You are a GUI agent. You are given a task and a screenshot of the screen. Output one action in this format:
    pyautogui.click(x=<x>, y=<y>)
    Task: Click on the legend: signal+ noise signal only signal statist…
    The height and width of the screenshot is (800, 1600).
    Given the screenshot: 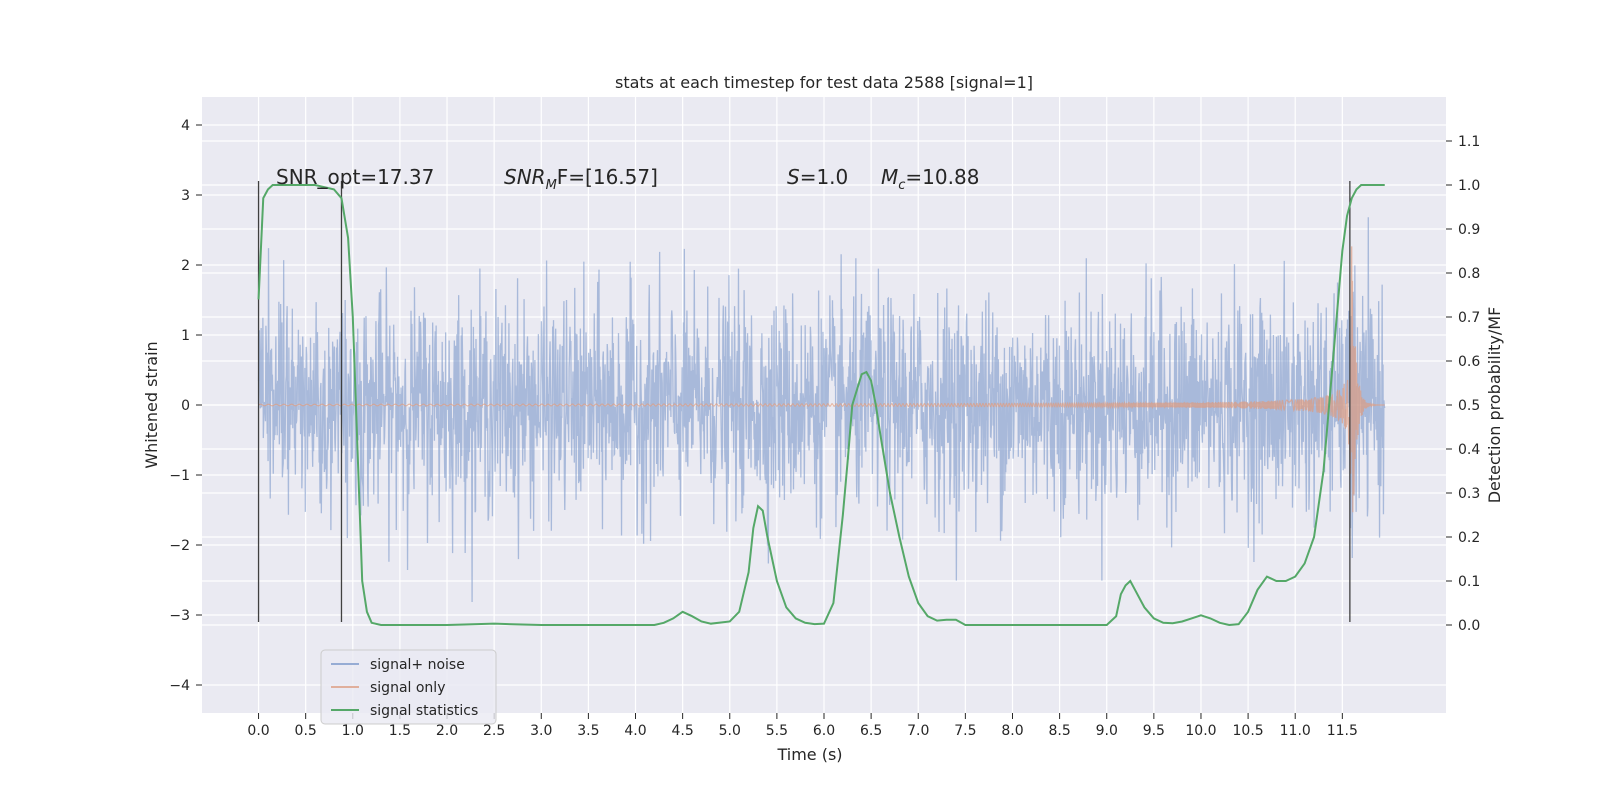 What is the action you would take?
    pyautogui.click(x=408, y=687)
    